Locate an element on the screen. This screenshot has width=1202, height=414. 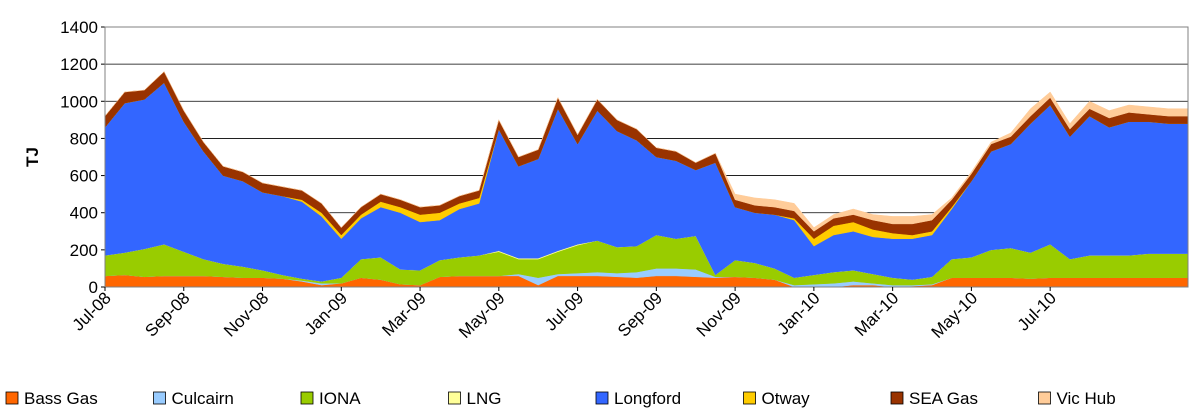
legend-label: Culcairn is located at coordinates (203, 398).